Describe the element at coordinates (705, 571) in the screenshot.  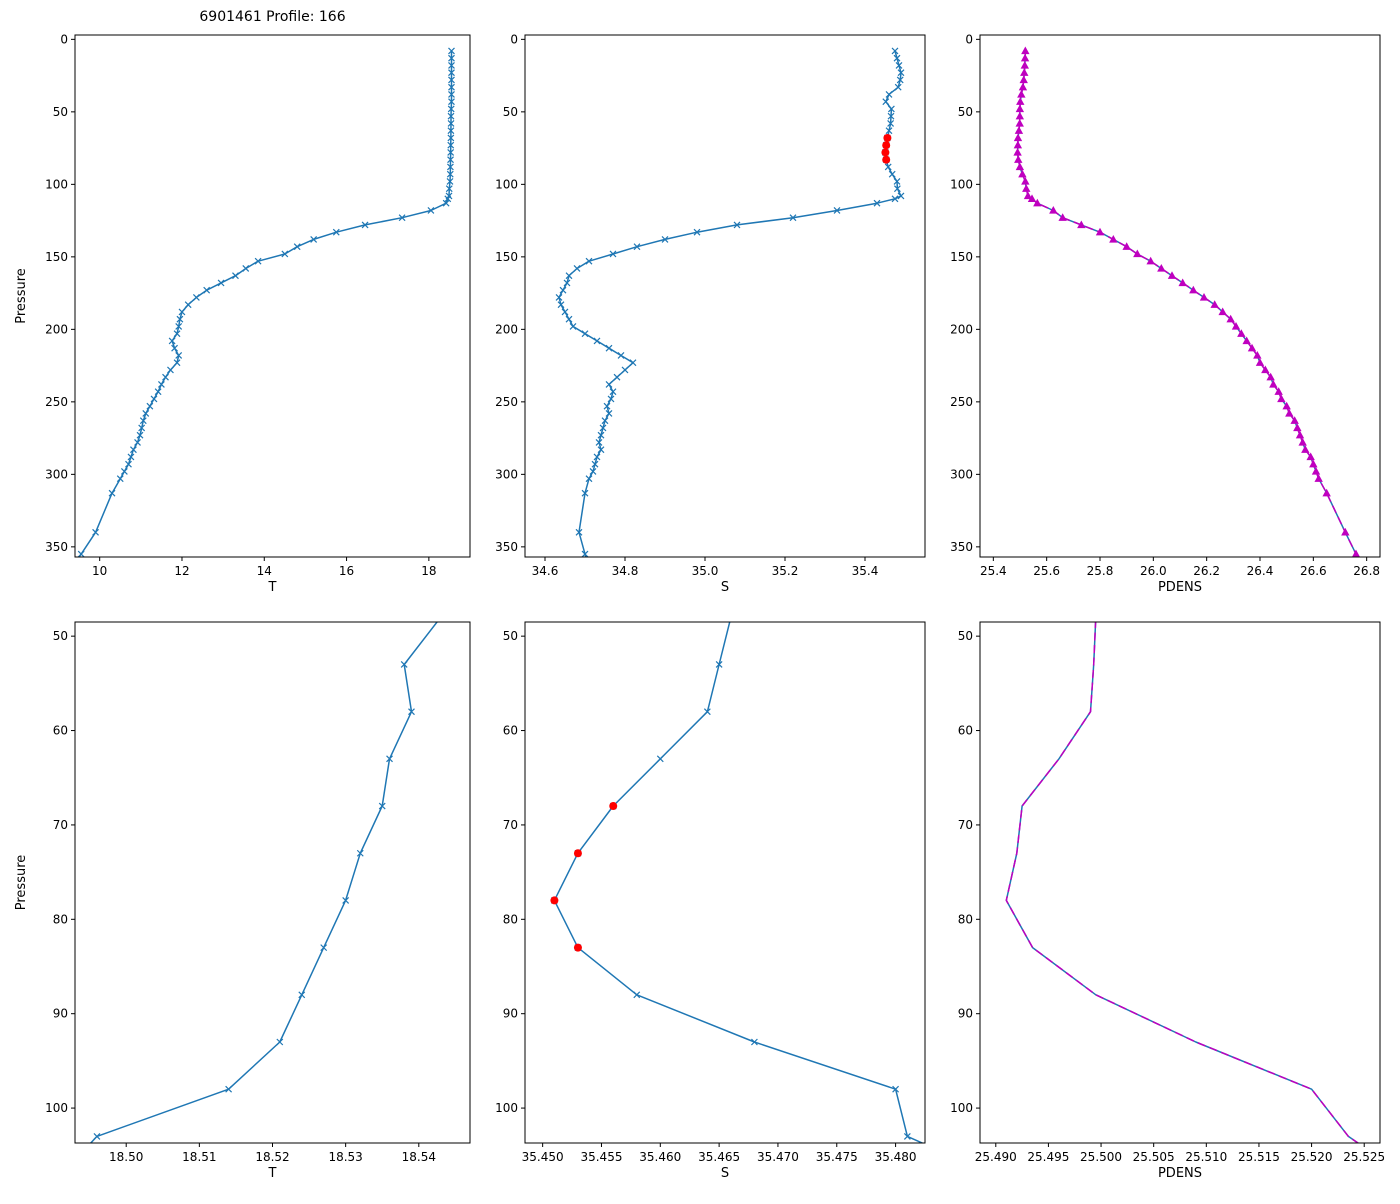
I see `x-tick-label: 35.0` at that location.